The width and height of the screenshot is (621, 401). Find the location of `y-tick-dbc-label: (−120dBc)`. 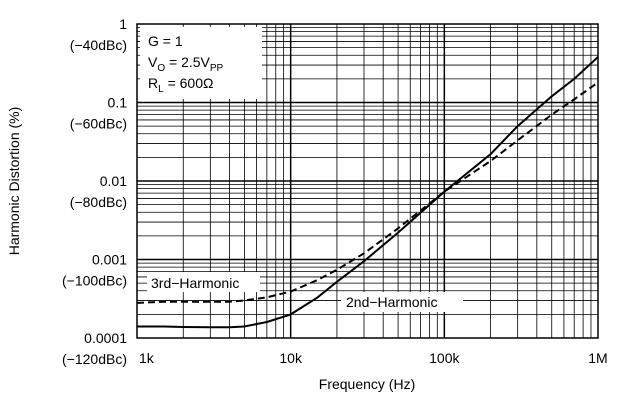

y-tick-dbc-label: (−120dBc) is located at coordinates (94, 359).